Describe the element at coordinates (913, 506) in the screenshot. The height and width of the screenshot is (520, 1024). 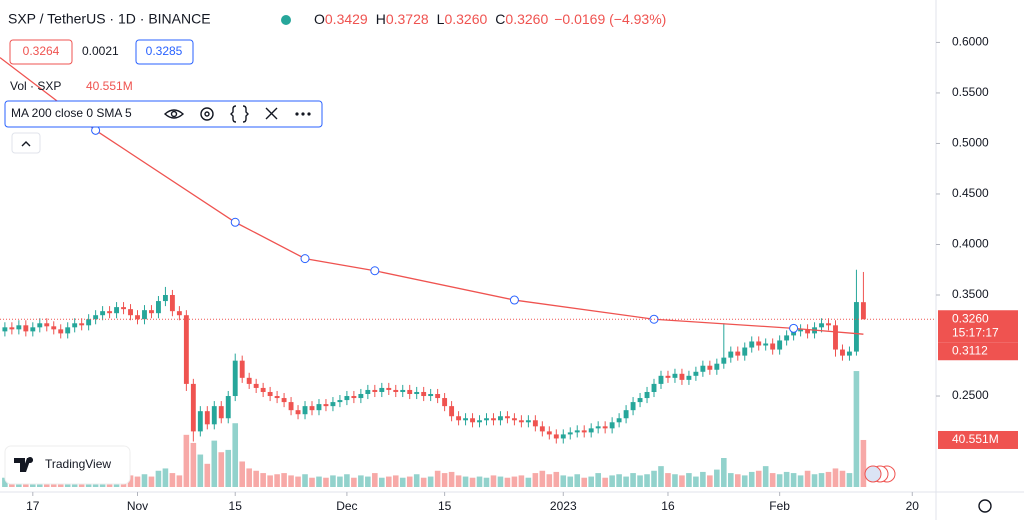
I see `x-tick-label: 20` at that location.